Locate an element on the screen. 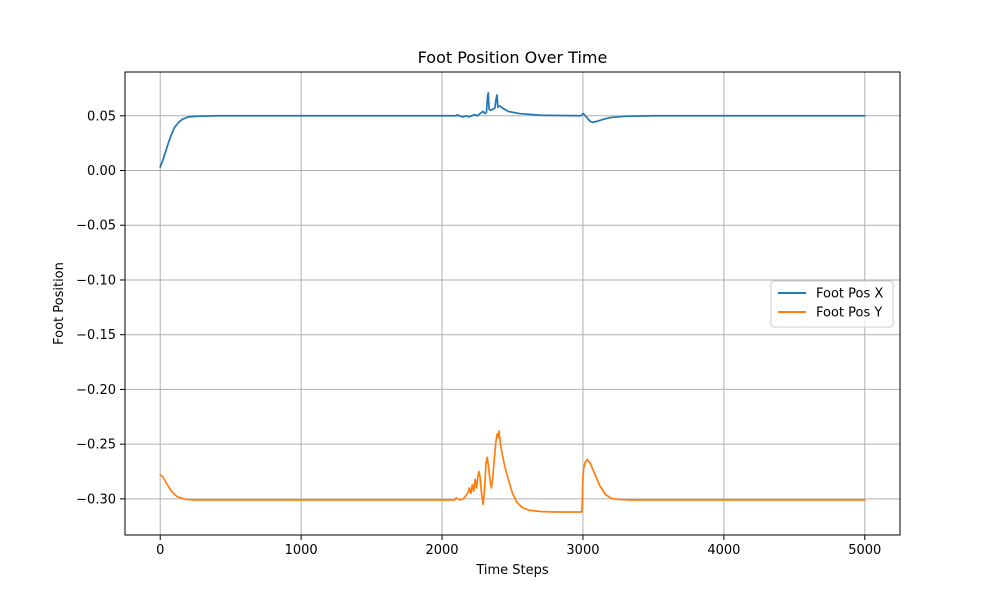  x-tick-label: 5000 is located at coordinates (864, 550).